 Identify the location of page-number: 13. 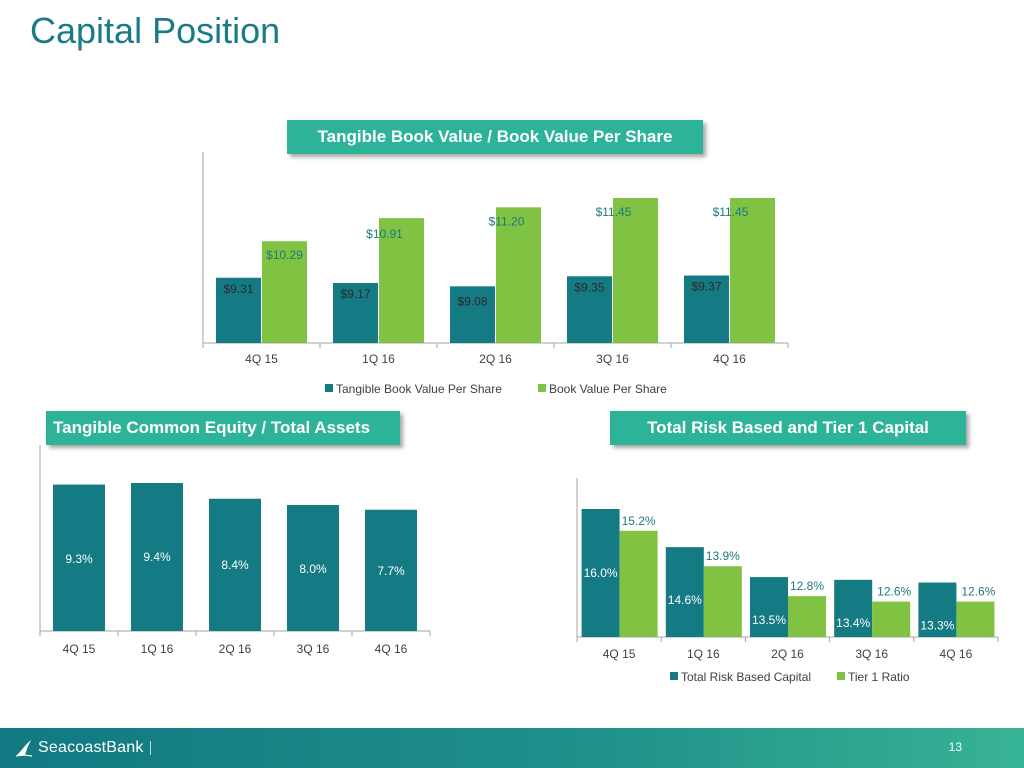
(955, 747).